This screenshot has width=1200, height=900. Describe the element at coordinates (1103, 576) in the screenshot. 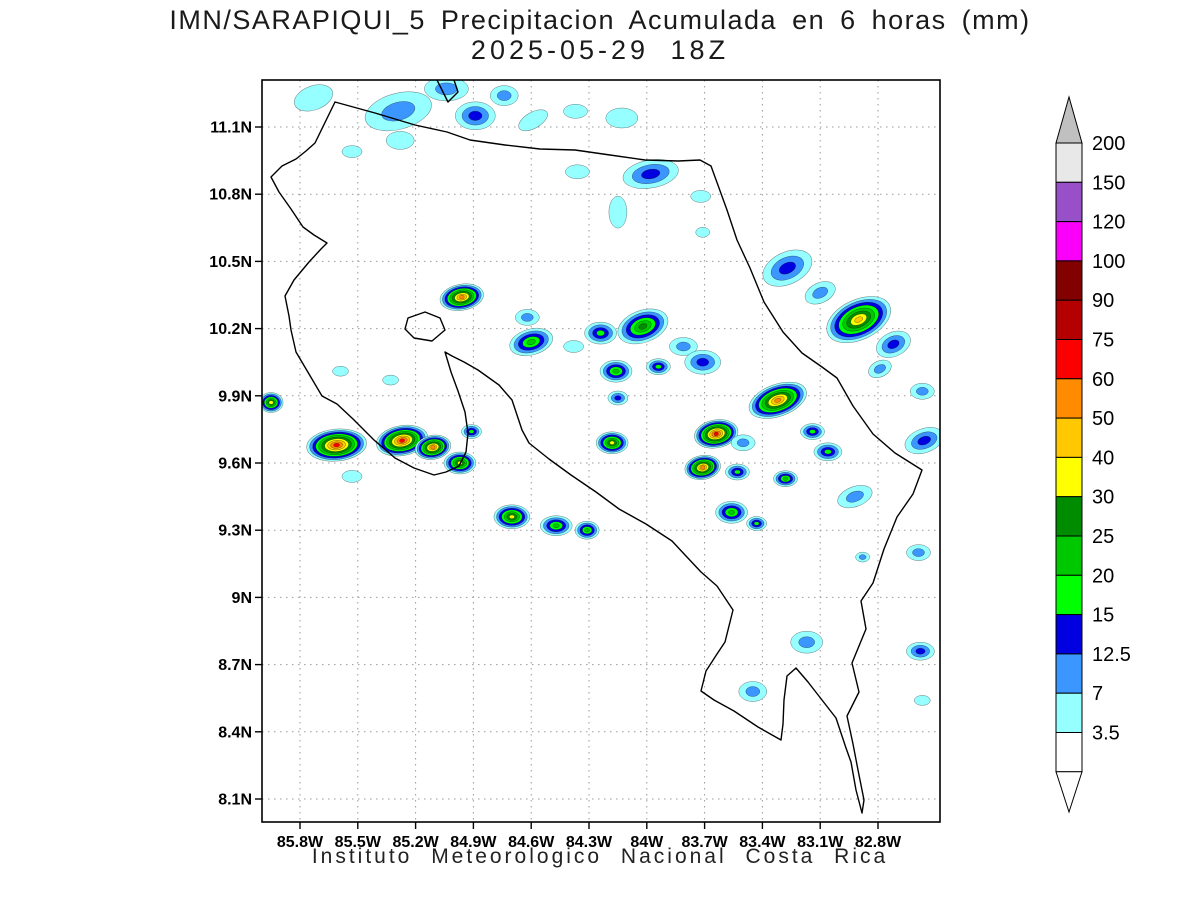

I see `colorbar-tick-label: 20` at that location.